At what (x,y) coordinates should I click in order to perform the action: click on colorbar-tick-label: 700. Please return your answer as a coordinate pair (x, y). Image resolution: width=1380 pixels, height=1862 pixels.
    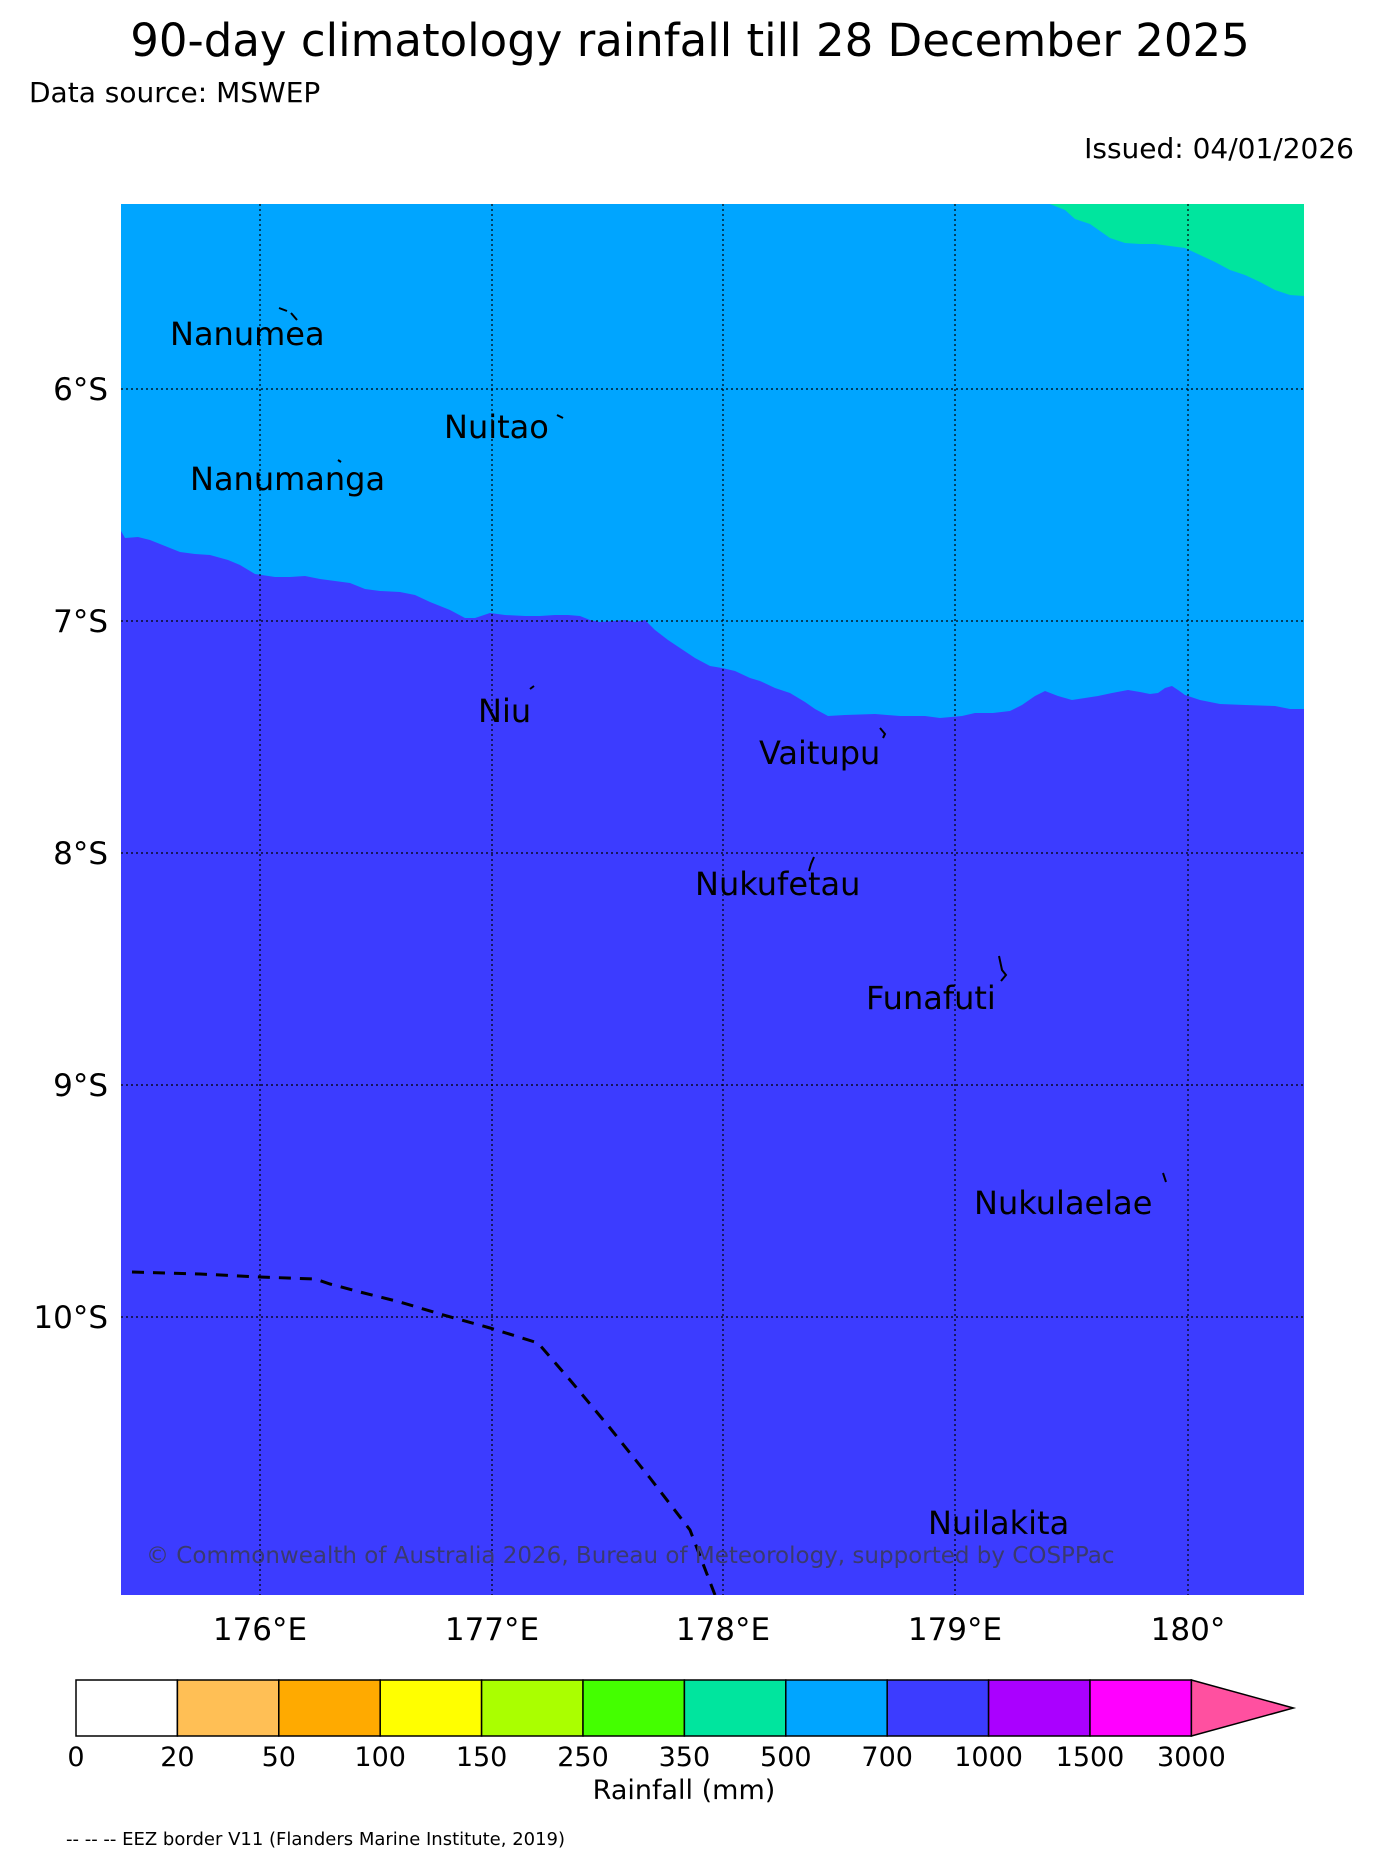
    Looking at the image, I should click on (887, 1757).